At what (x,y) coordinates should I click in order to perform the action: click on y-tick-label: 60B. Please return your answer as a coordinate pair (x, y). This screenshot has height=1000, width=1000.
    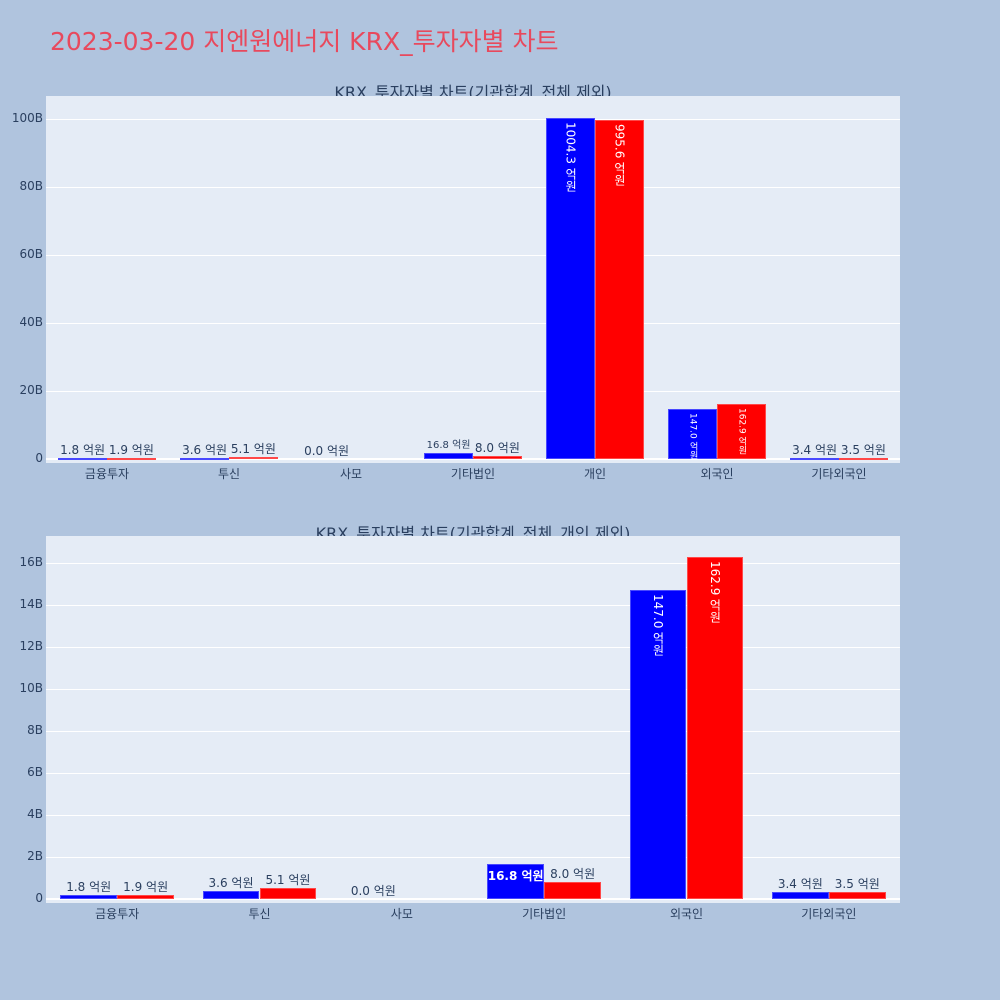
    Looking at the image, I should click on (31, 254).